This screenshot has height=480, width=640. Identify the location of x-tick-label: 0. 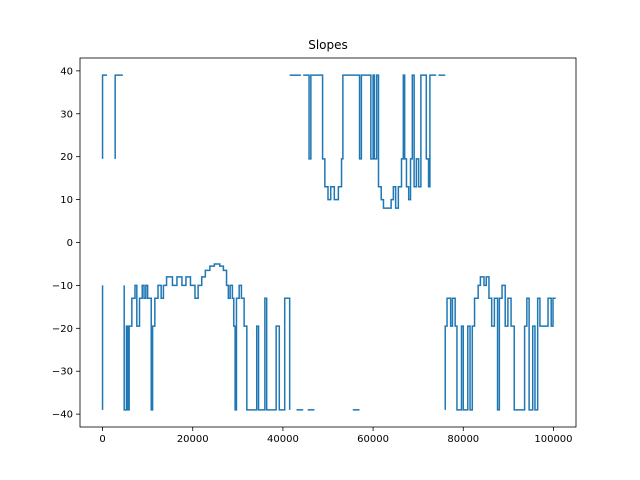
(102, 439).